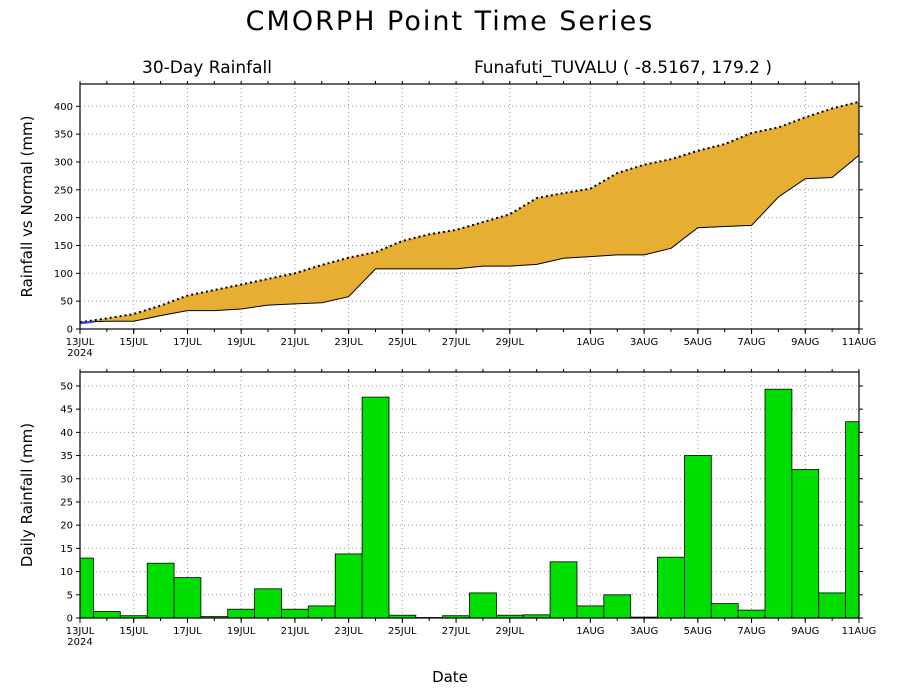 The image size is (900, 700). I want to click on bottom-xtick-label-0: 13JUL, so click(80, 631).